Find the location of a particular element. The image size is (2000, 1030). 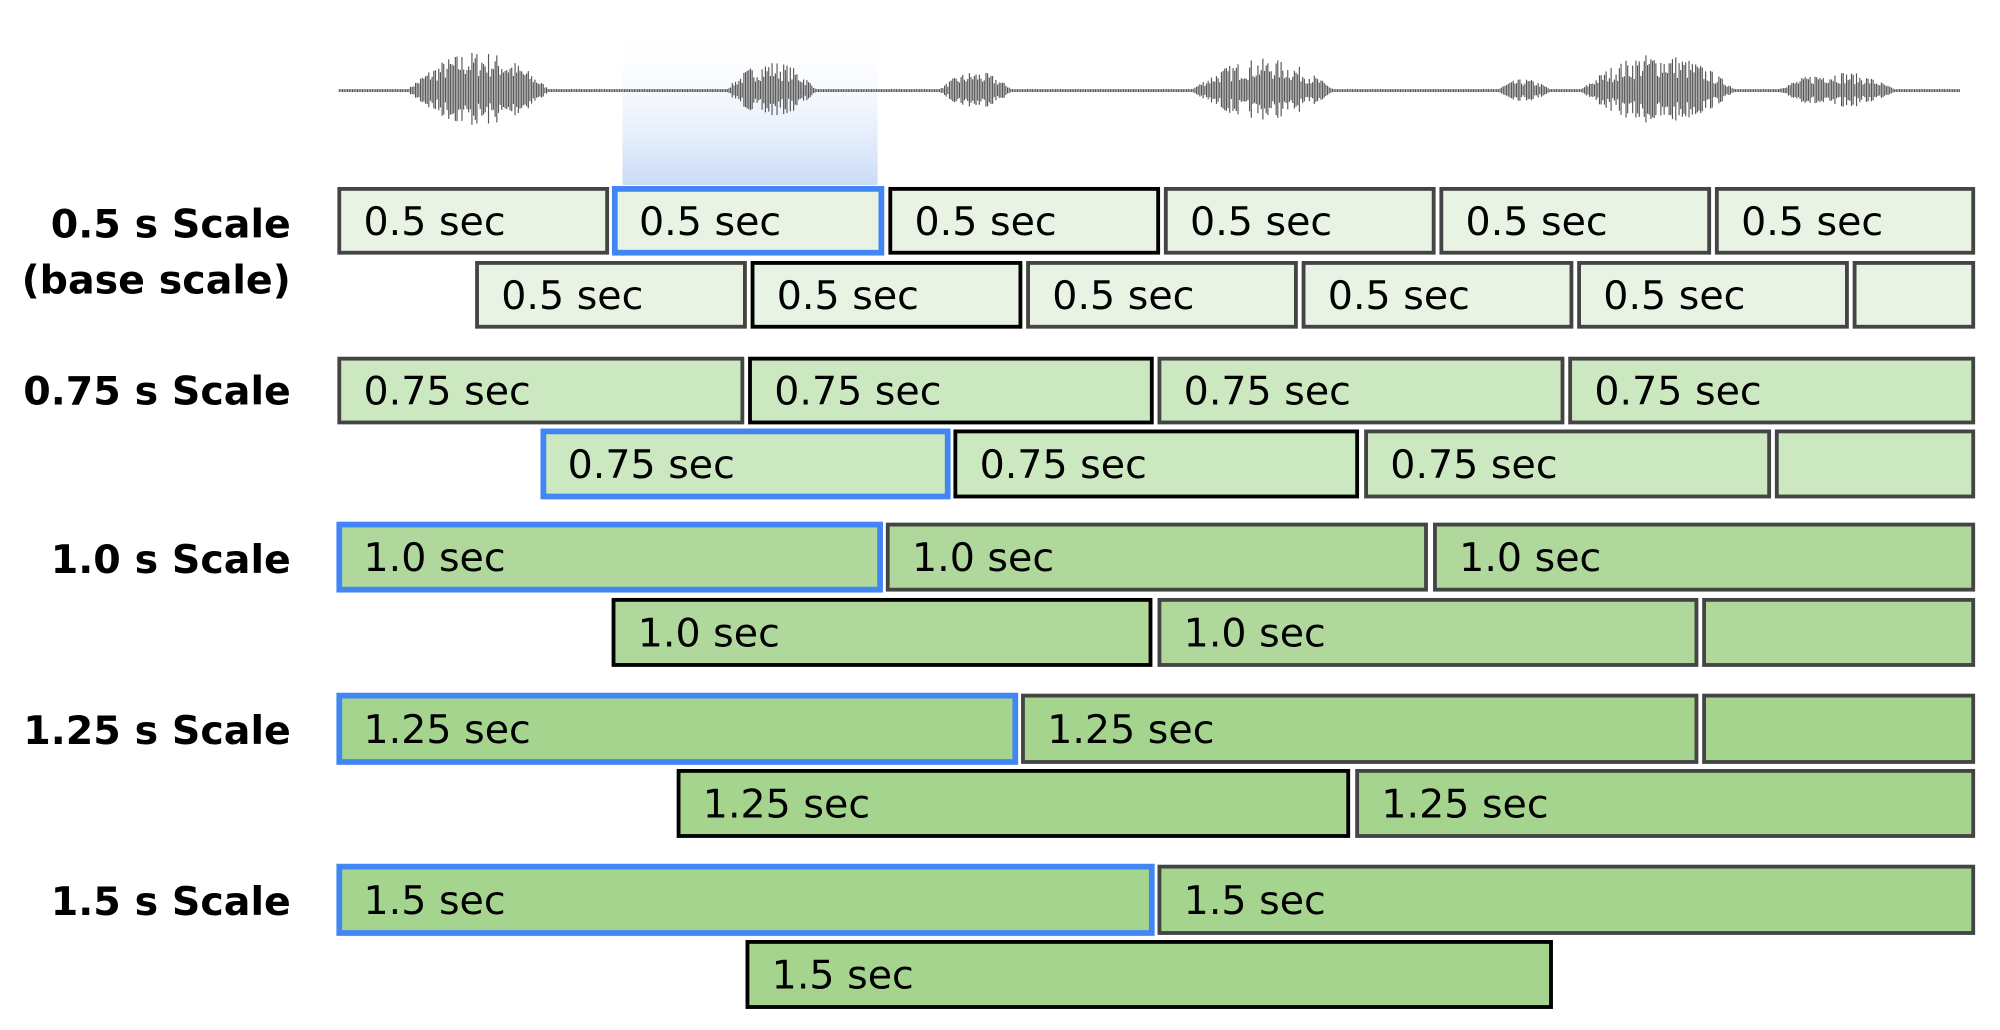

scale-label: 0.5 s Scale is located at coordinates (171, 224).